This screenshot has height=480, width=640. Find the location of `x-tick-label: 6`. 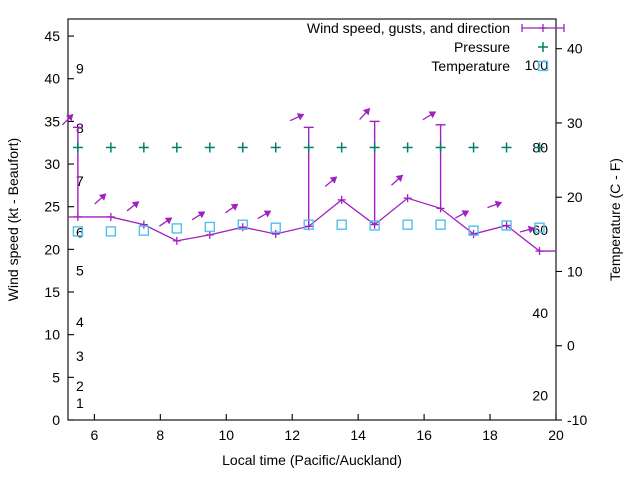

x-tick-label: 6 is located at coordinates (94, 435).